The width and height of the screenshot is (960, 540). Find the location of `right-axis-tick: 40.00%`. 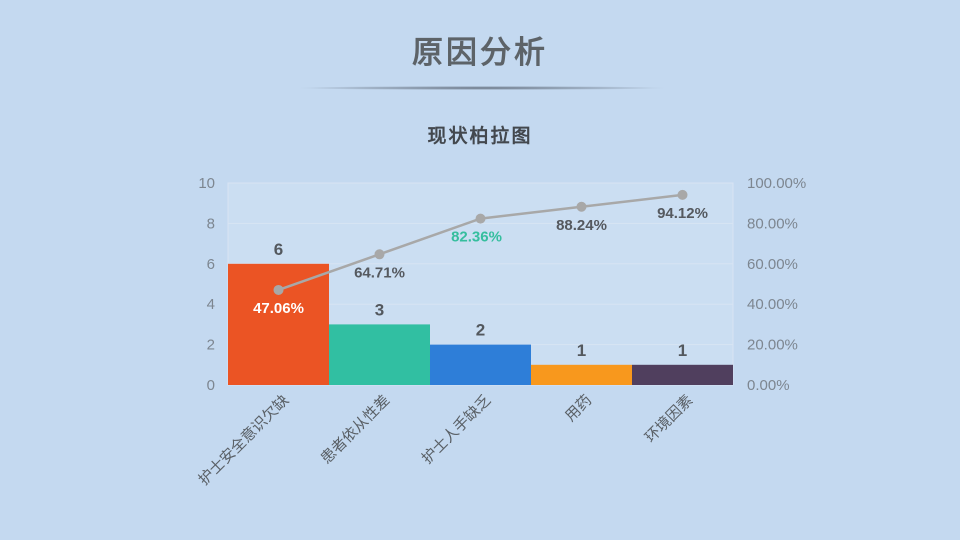

right-axis-tick: 40.00% is located at coordinates (772, 304).